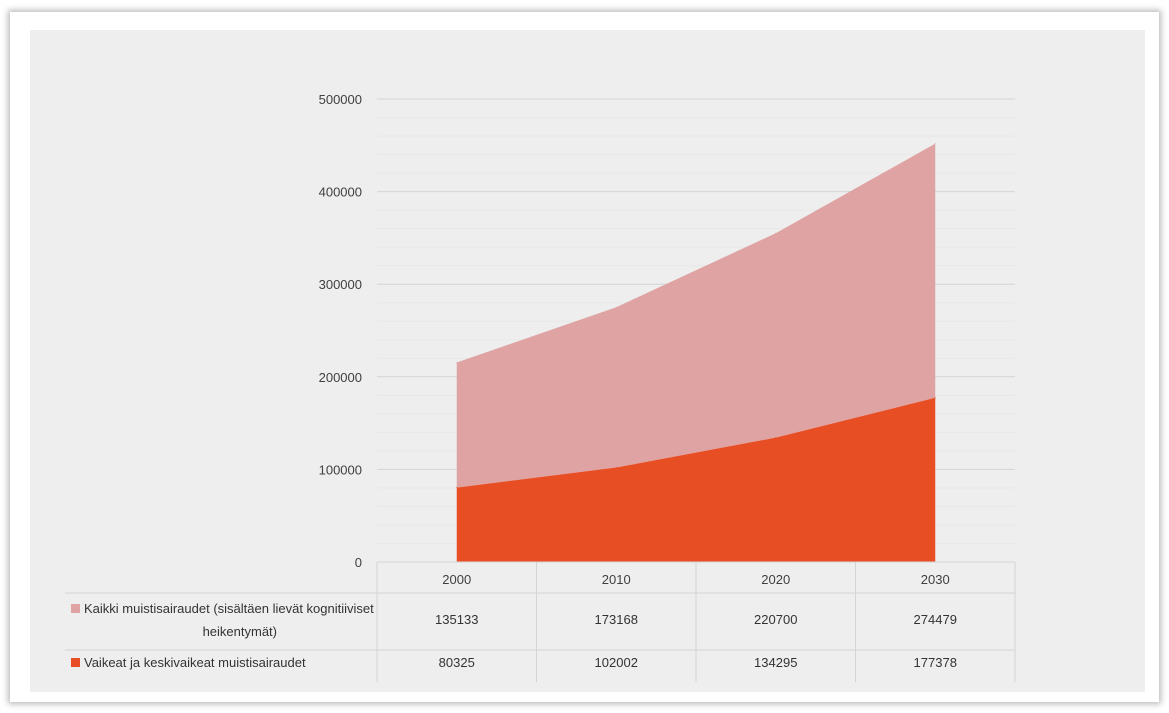  Describe the element at coordinates (935, 619) in the screenshot. I see `table-value-kaikki: 274479` at that location.